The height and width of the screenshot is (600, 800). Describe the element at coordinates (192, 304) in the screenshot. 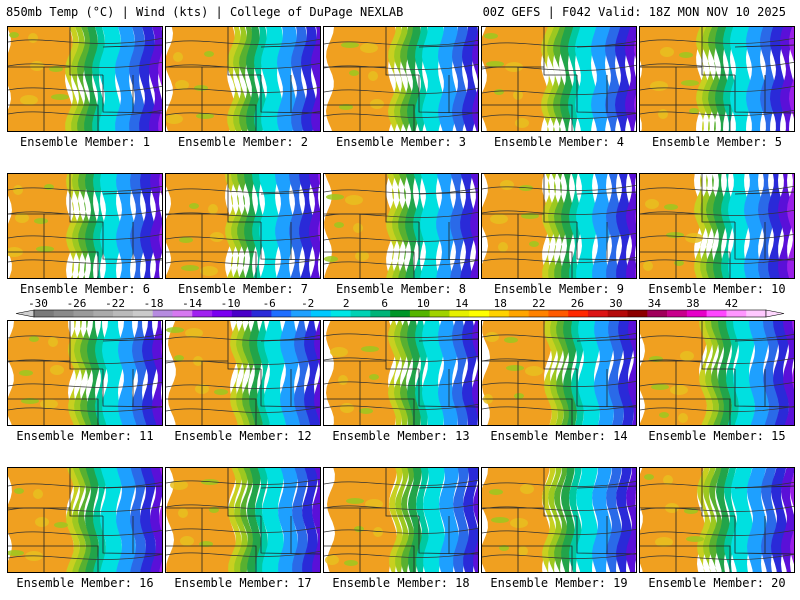

I see `colorbar-tick-label: -14` at that location.